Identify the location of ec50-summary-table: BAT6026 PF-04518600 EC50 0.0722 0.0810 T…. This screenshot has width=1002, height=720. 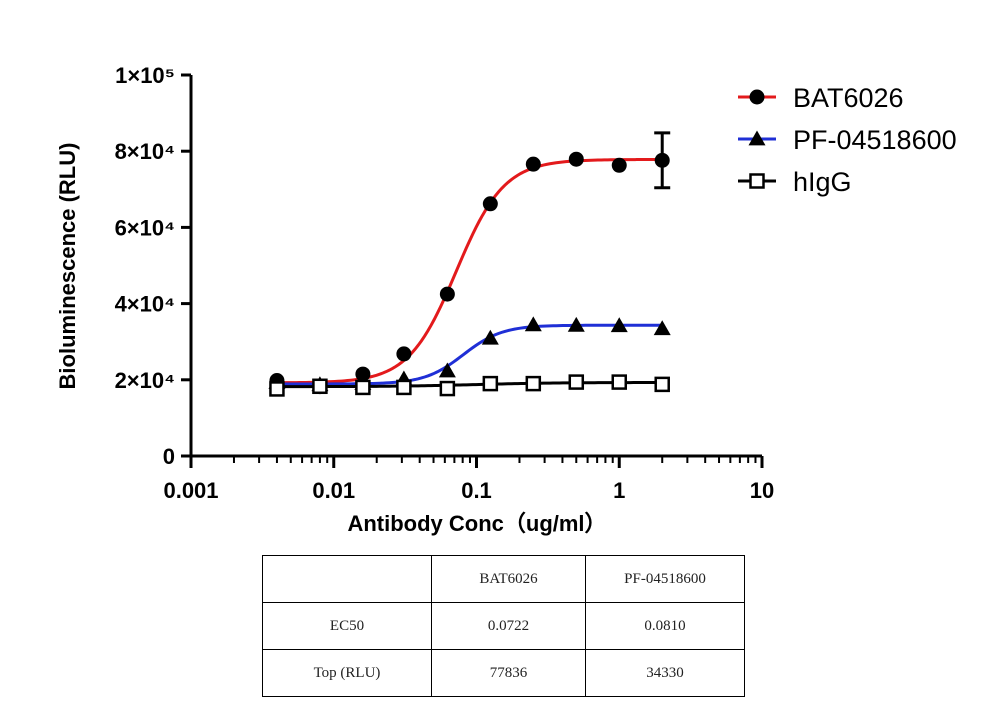
(503, 626).